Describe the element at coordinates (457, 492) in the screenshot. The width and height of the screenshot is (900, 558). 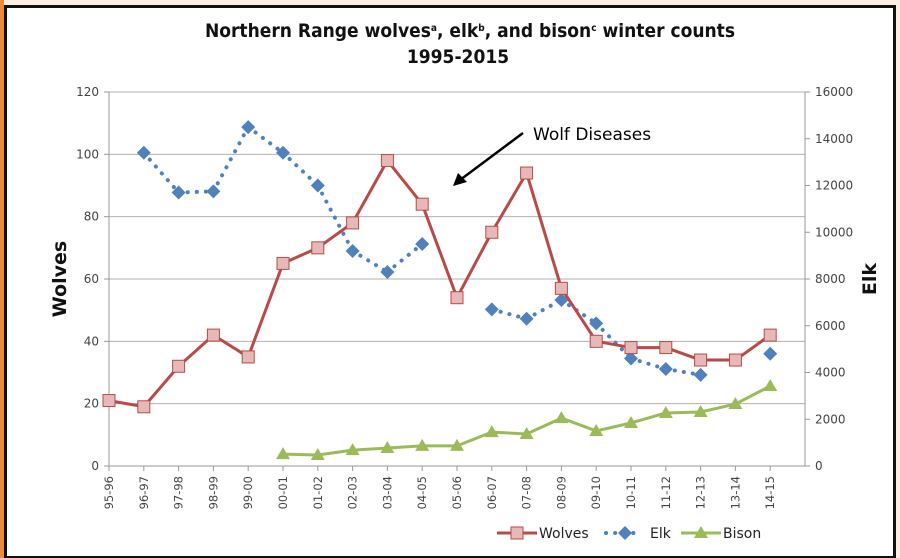
I see `x-tick-label: 05-06` at that location.